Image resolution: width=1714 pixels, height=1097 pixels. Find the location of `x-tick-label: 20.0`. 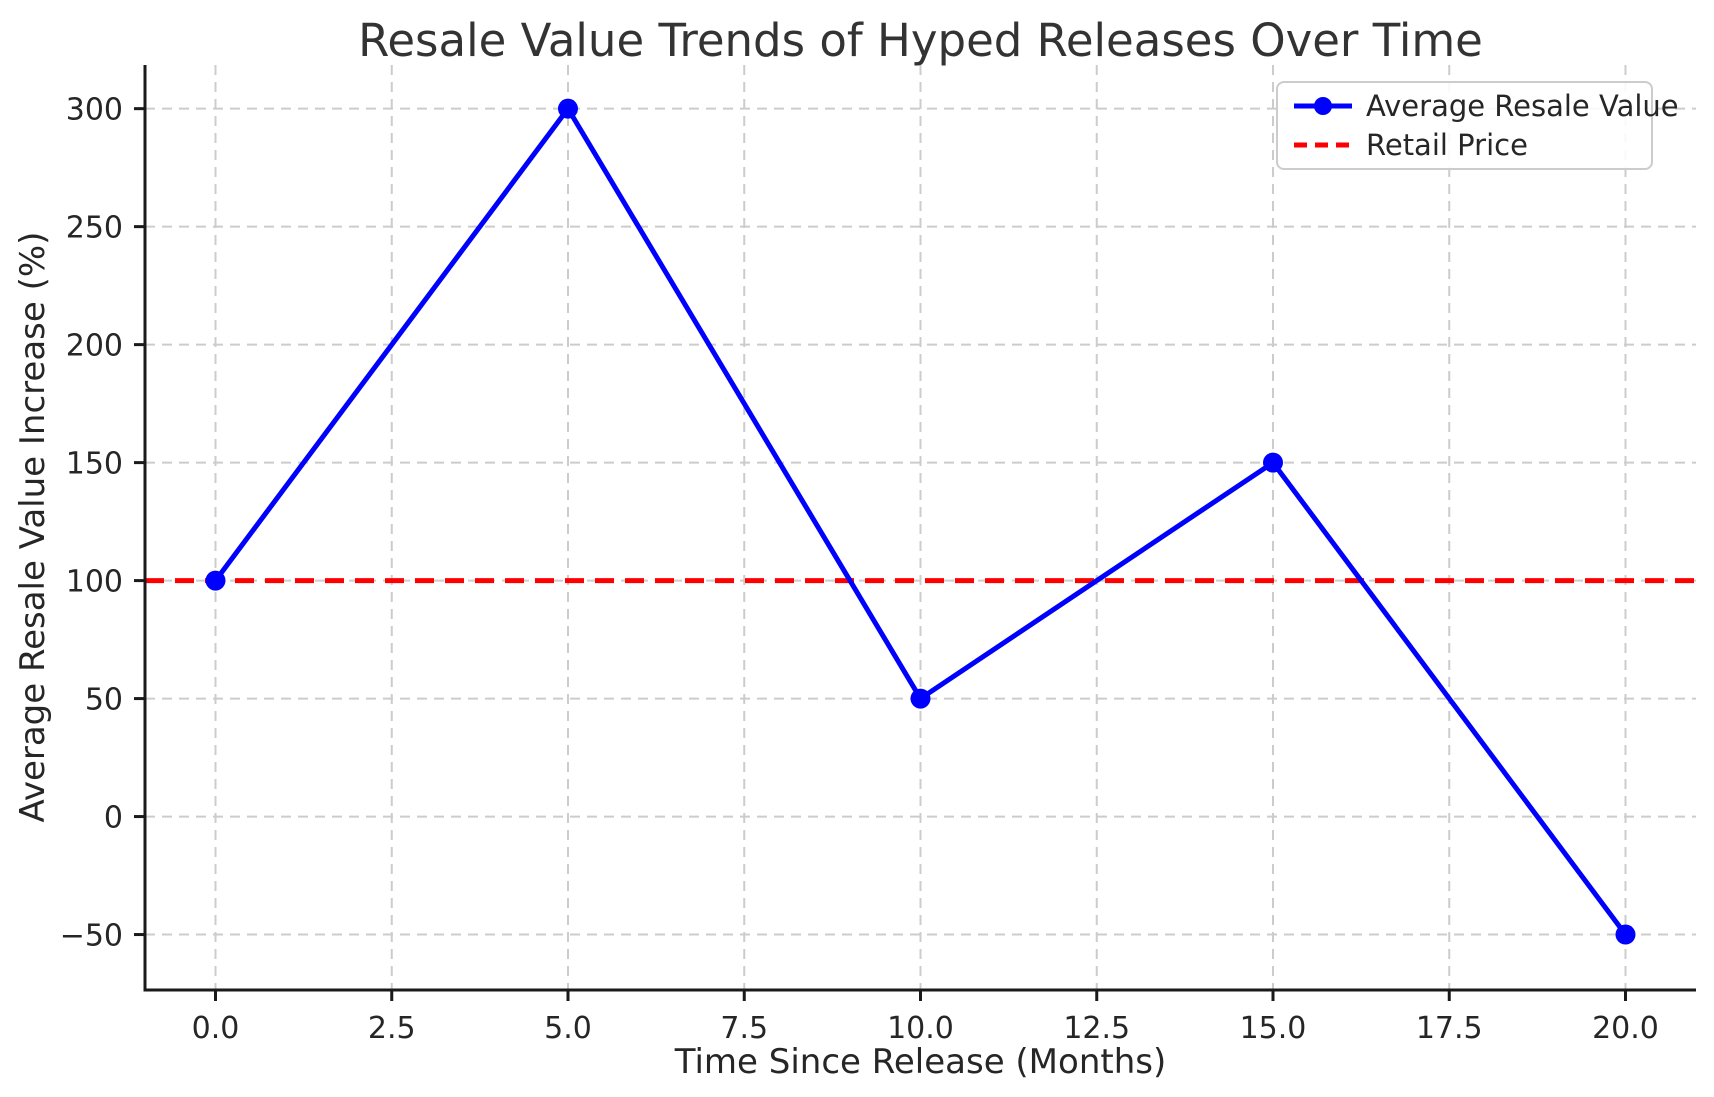

x-tick-label: 20.0 is located at coordinates (1625, 1028).